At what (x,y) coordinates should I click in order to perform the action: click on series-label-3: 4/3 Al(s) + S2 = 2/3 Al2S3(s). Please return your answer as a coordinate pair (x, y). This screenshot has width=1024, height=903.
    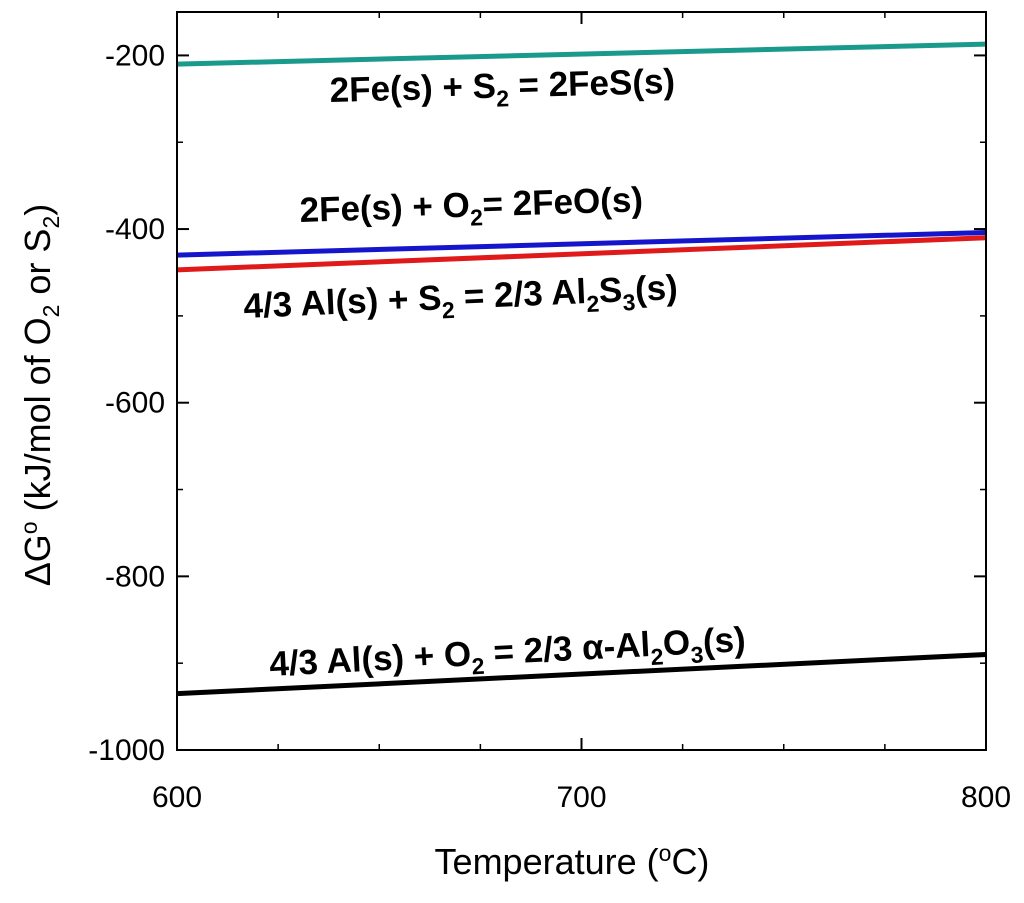
    Looking at the image, I should click on (461, 300).